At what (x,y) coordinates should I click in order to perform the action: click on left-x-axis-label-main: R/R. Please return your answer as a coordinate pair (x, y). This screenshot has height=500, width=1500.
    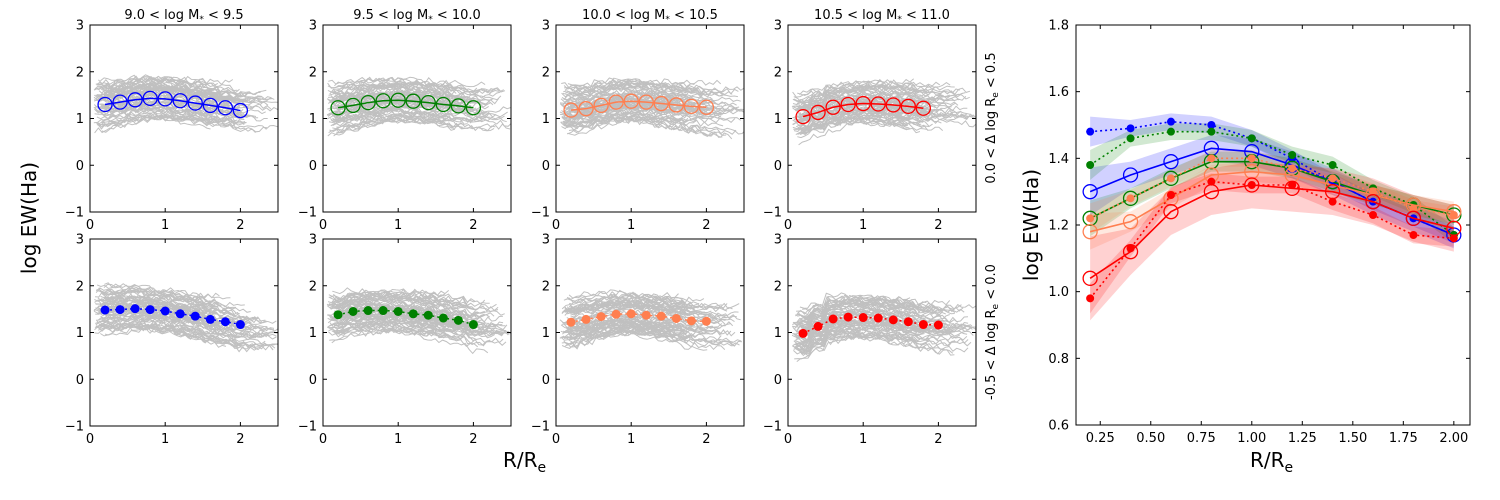
    Looking at the image, I should click on (520, 460).